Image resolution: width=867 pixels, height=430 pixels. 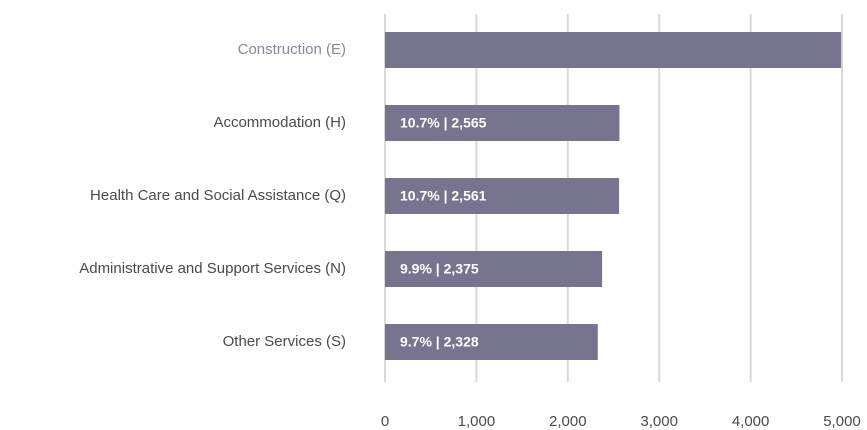 What do you see at coordinates (477, 421) in the screenshot?
I see `x-tick-label: 1,000` at bounding box center [477, 421].